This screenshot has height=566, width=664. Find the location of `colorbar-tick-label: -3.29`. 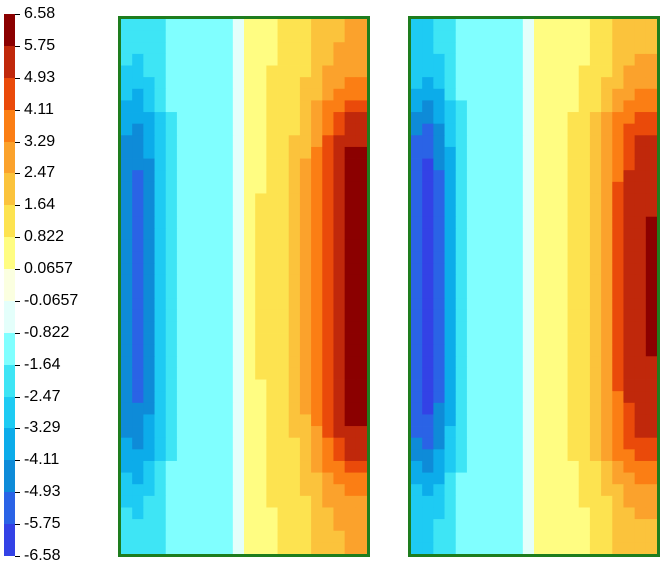

colorbar-tick-label: -3.29 is located at coordinates (42, 428).